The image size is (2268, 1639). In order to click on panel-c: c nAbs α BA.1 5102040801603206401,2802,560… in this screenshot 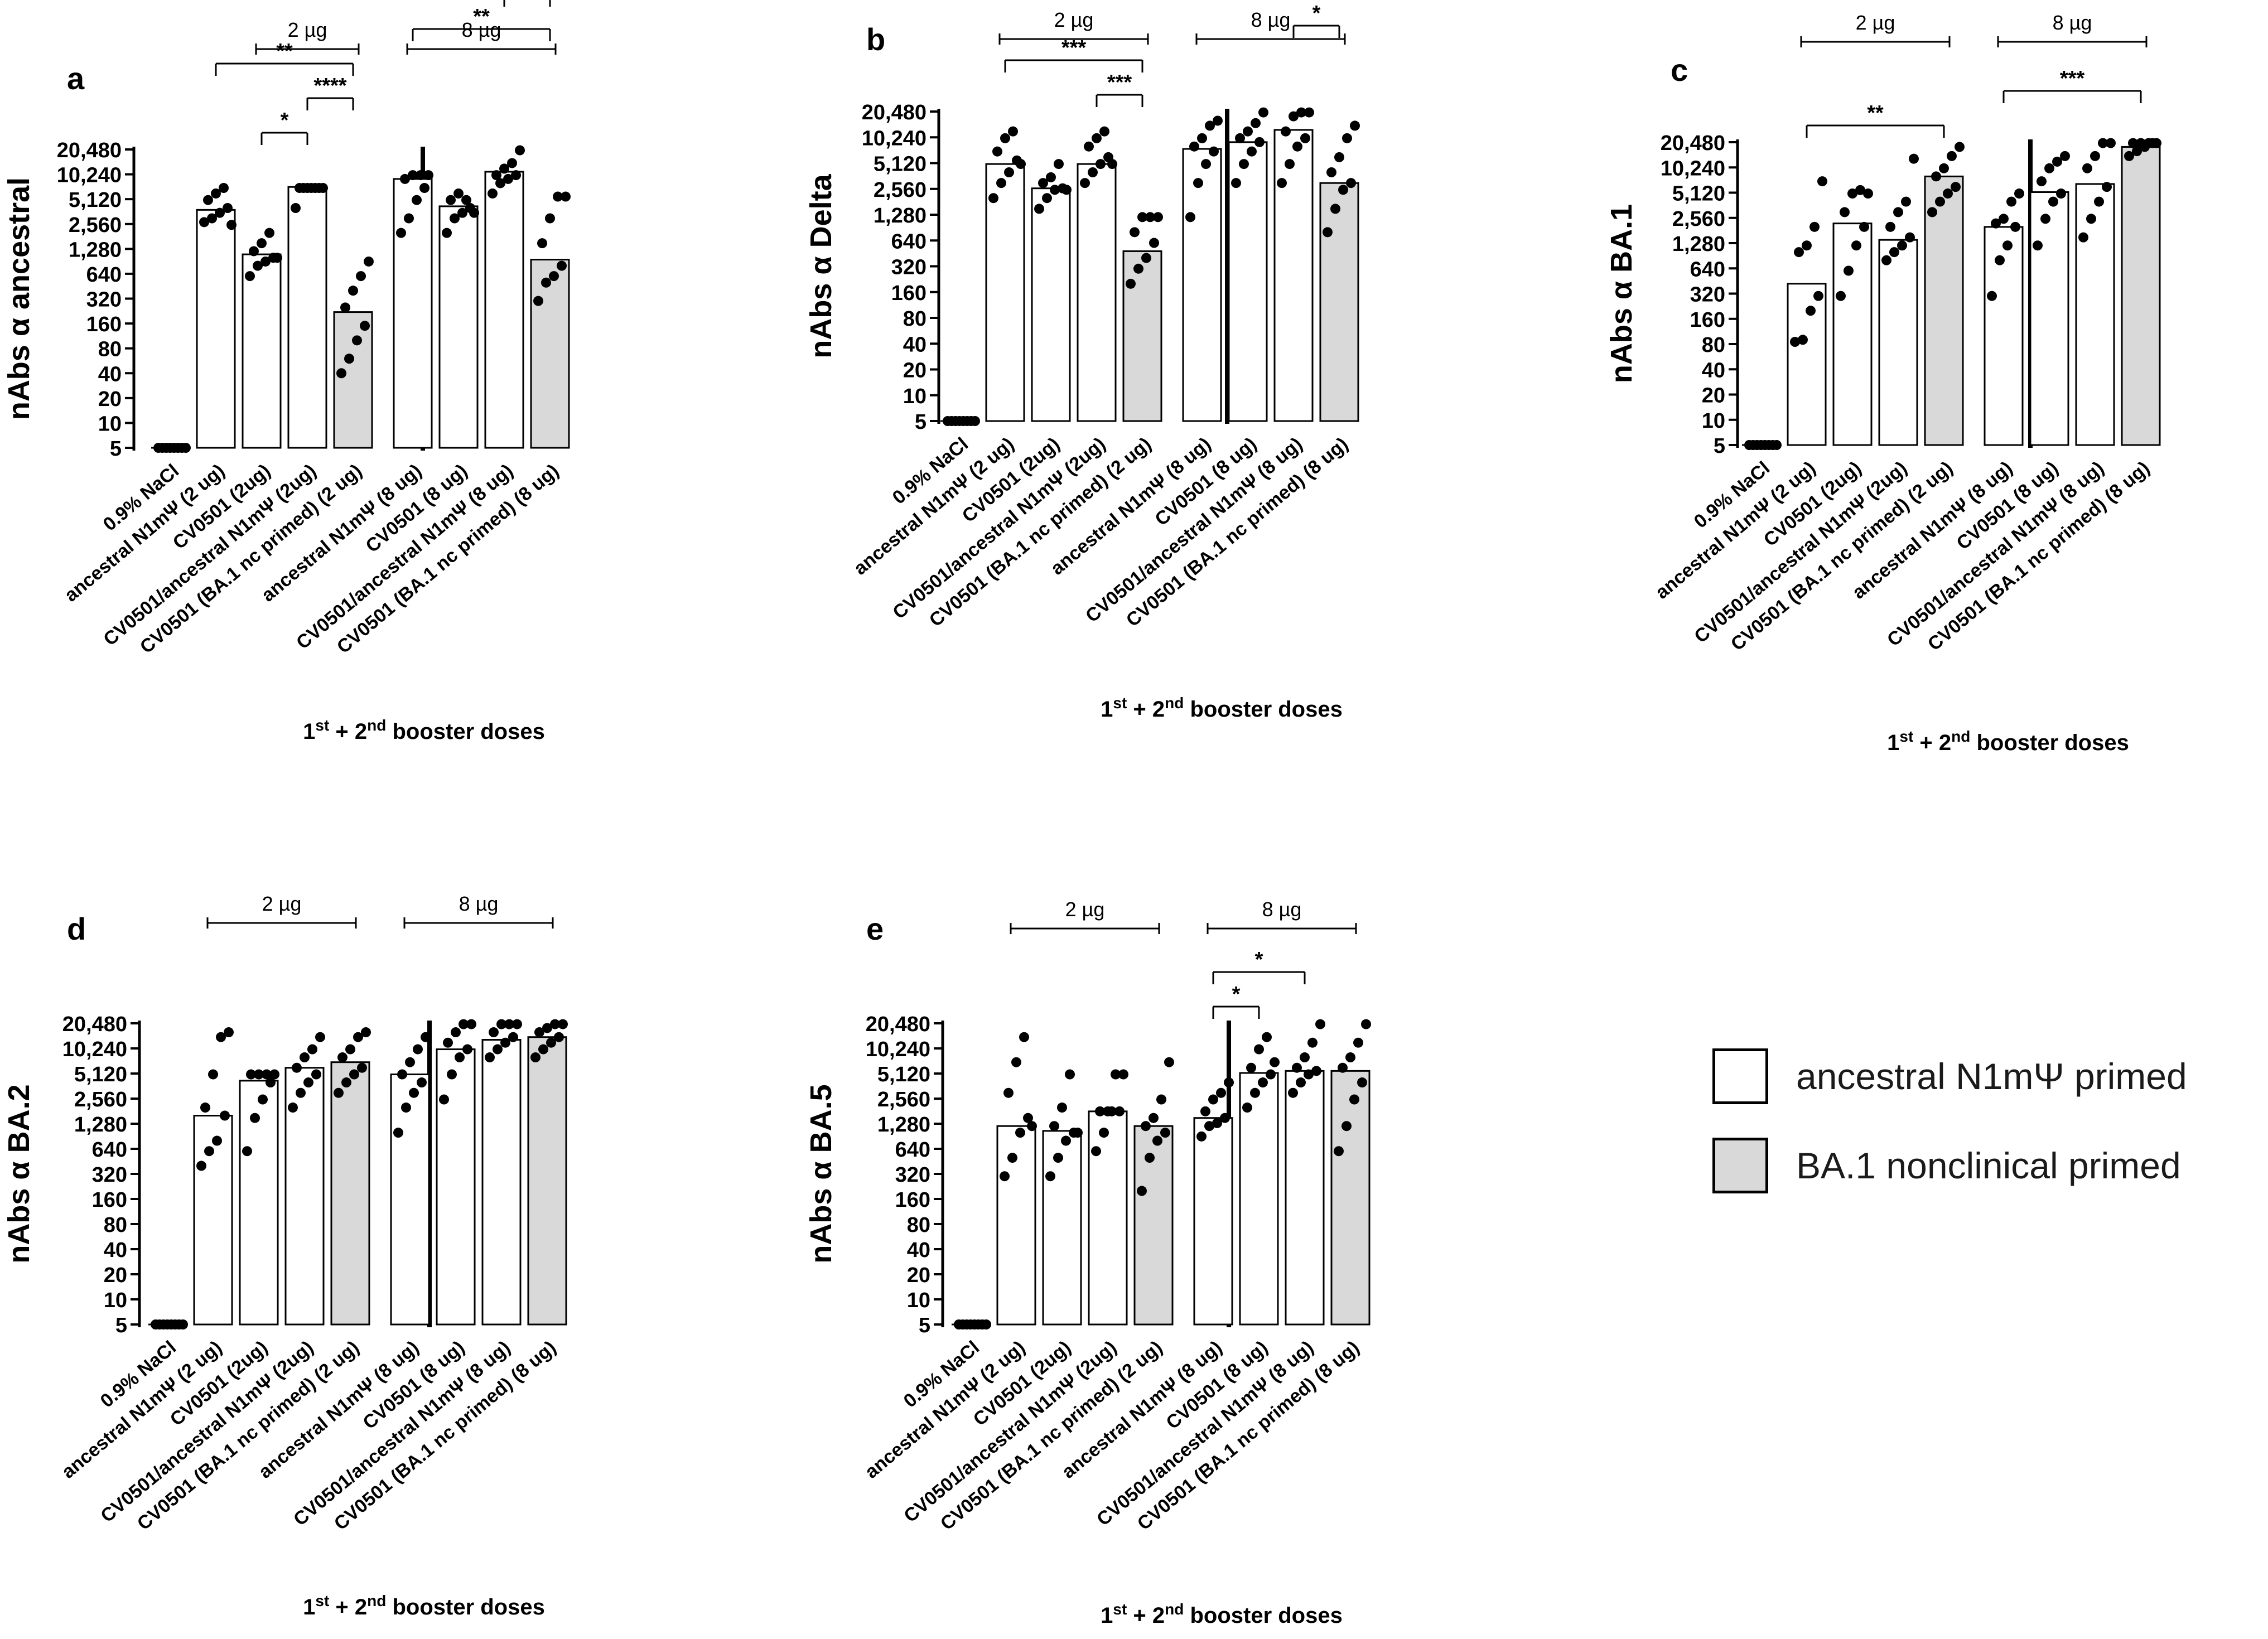, I will do `click(1883, 383)`.